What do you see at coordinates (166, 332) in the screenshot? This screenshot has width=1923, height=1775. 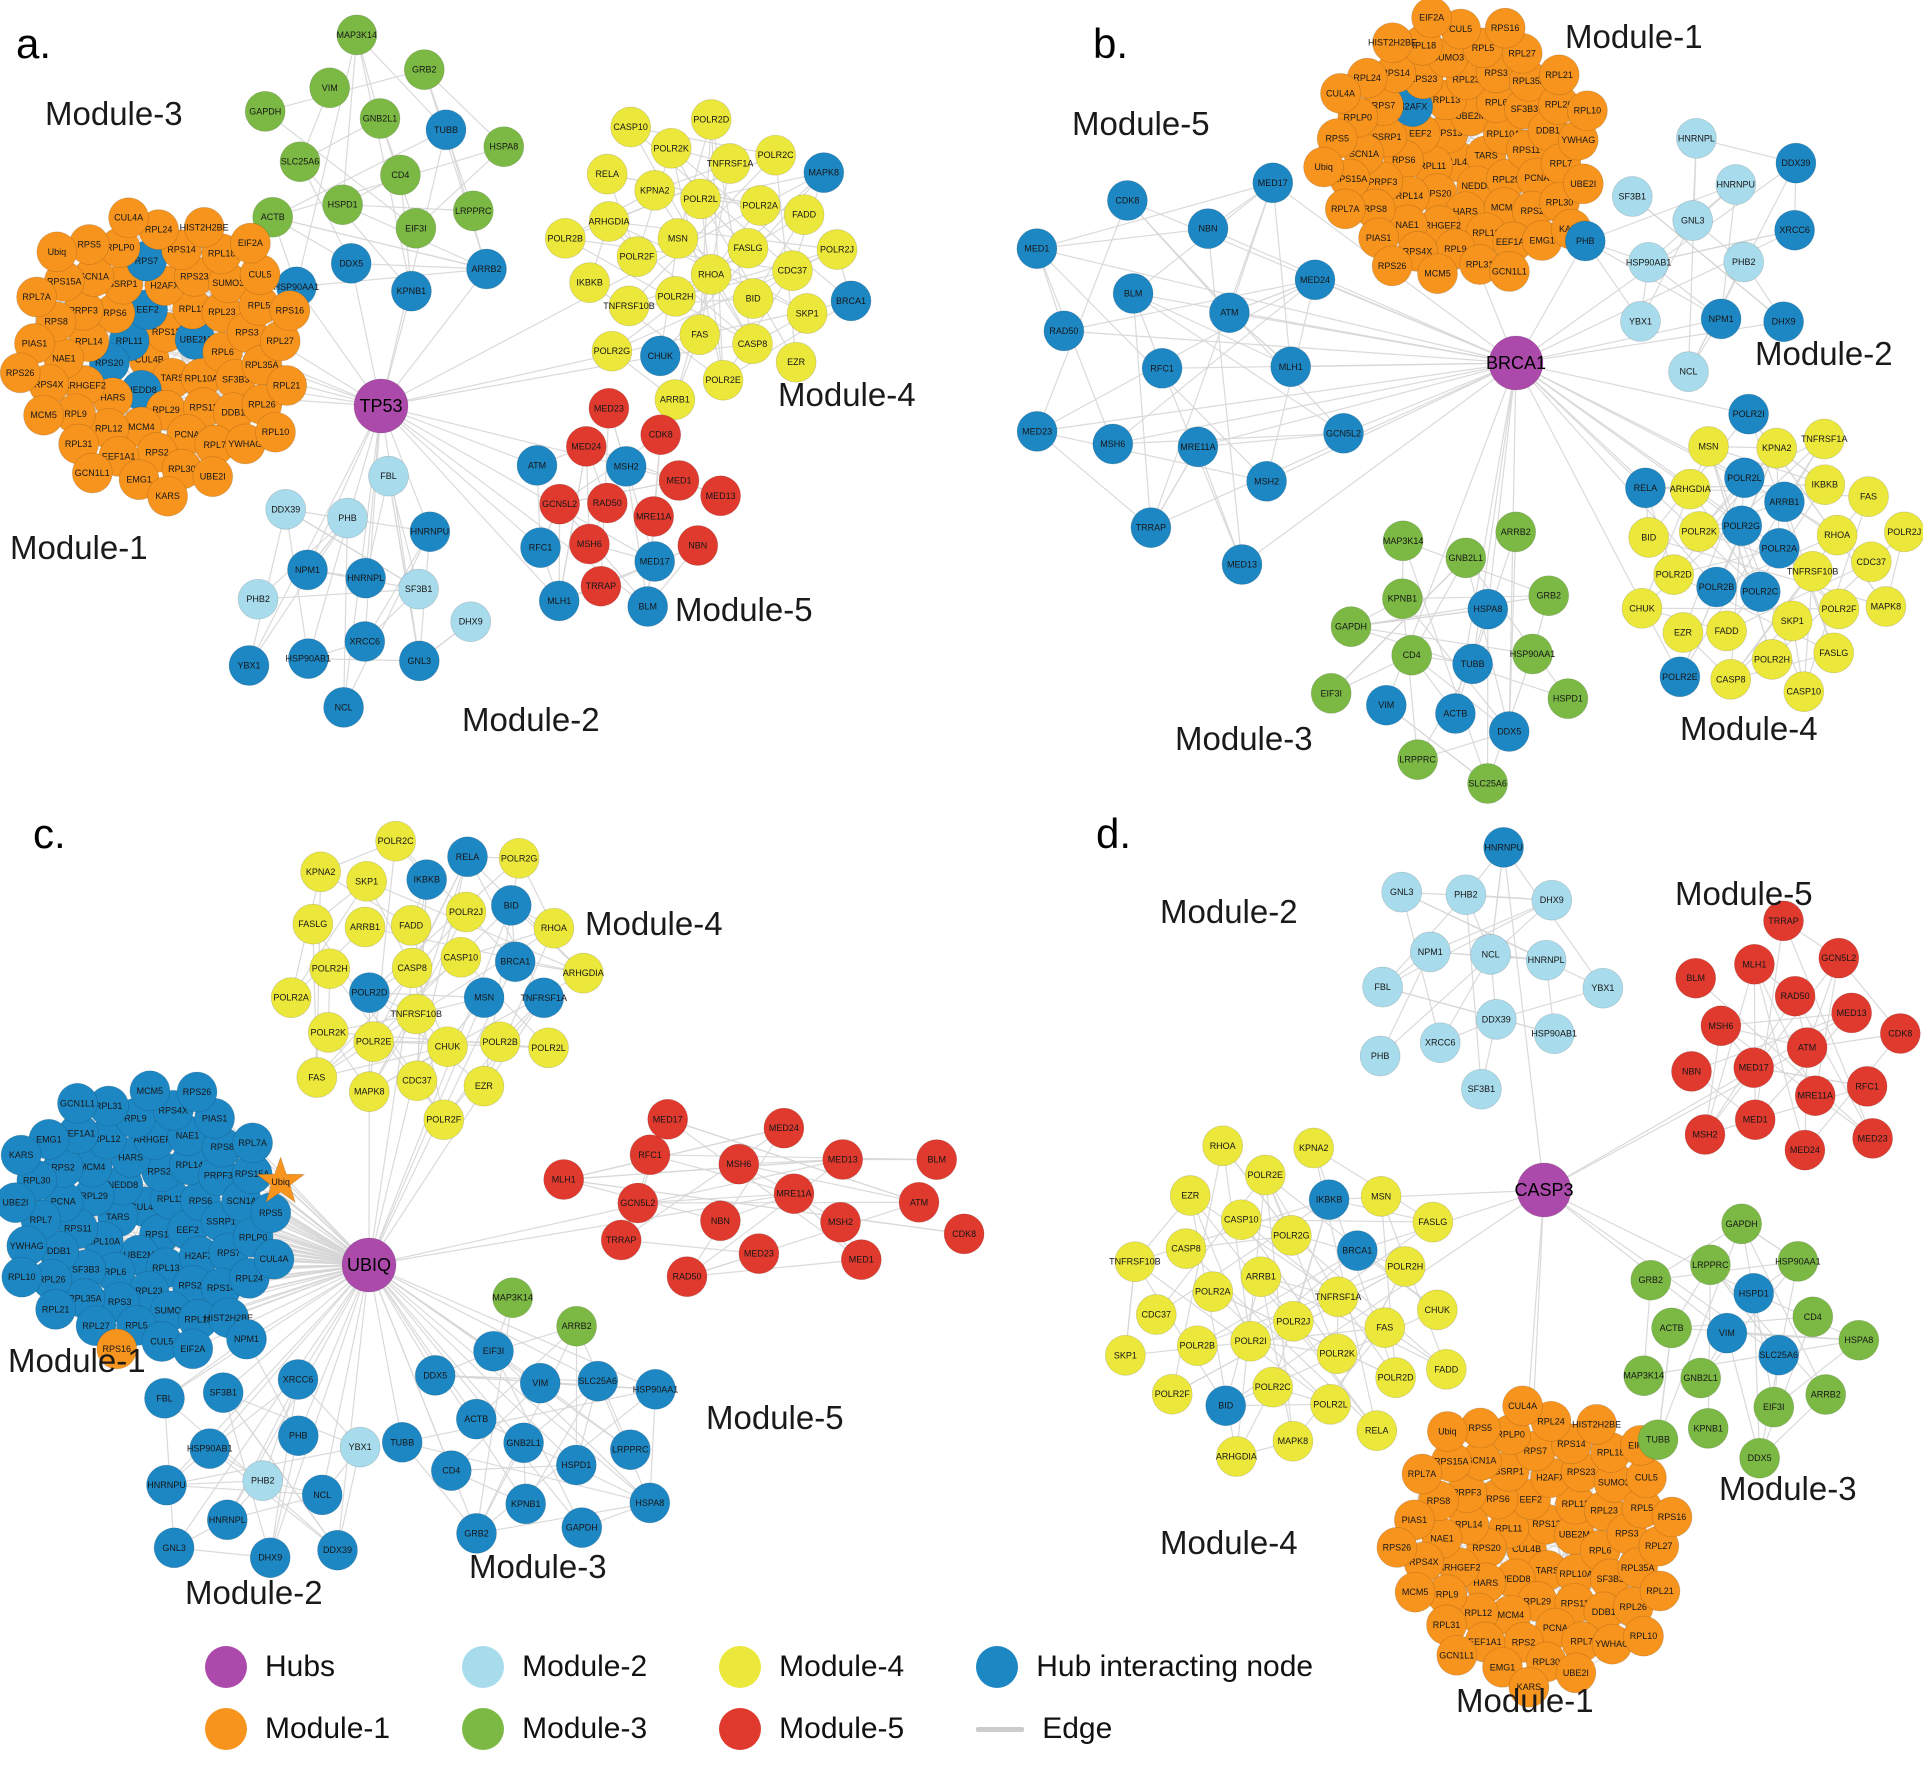 I see `node-label: RPS13` at bounding box center [166, 332].